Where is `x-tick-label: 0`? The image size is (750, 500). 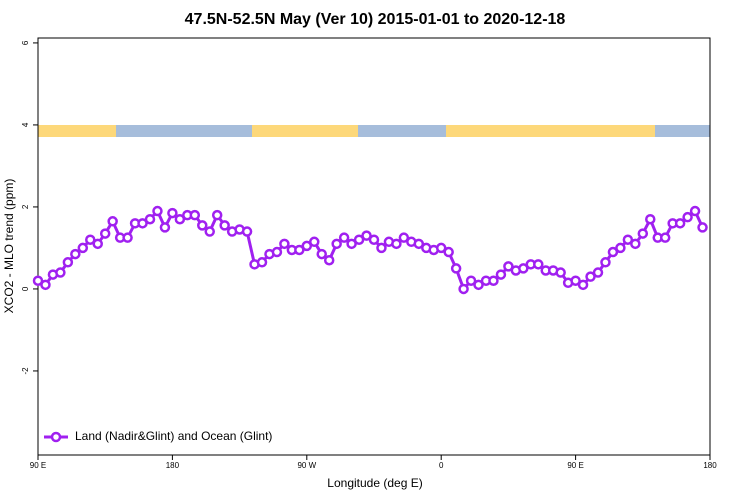
x-tick-label: 0 is located at coordinates (441, 465).